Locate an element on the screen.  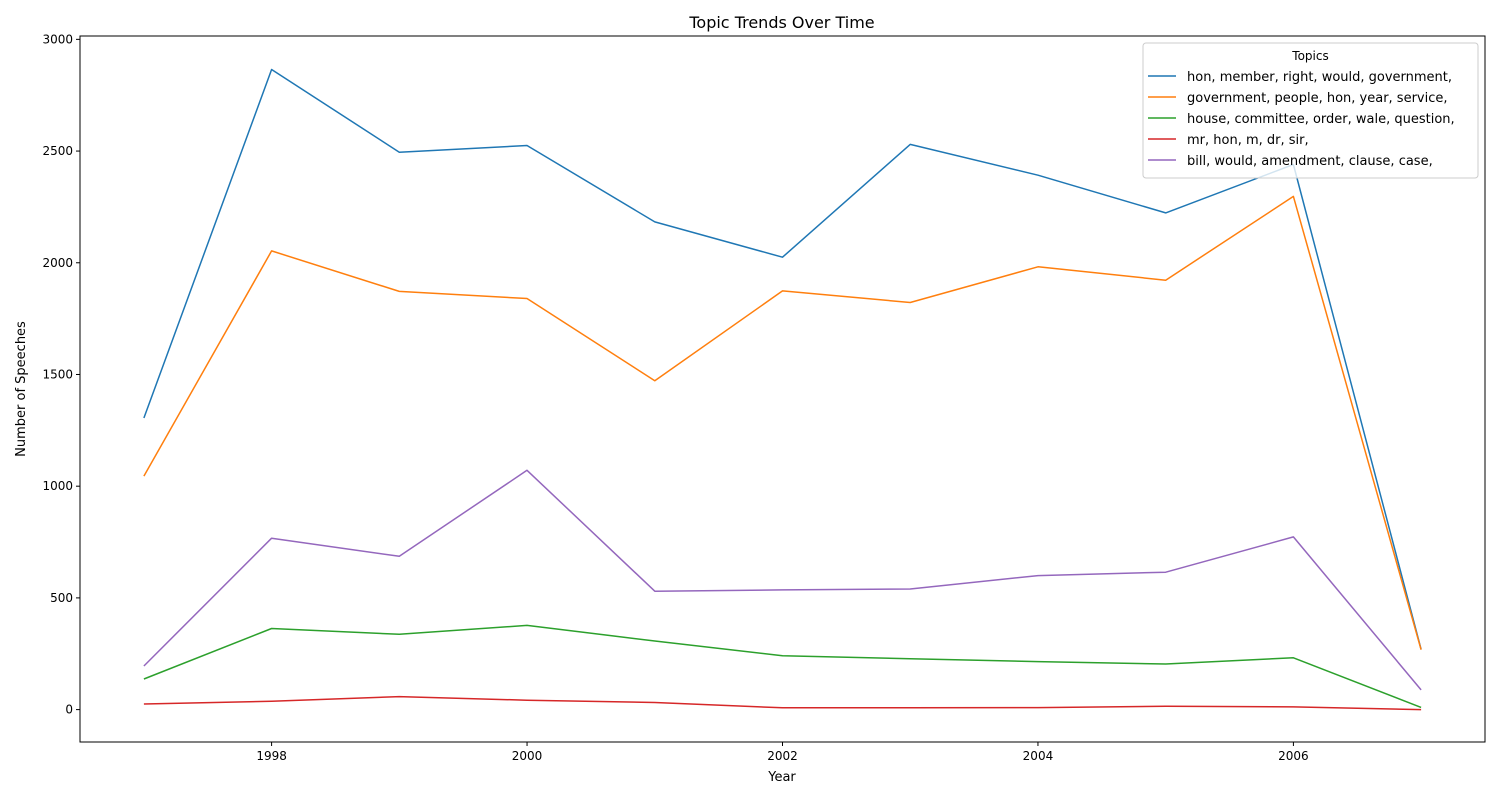
legend-label-4: mr, hon, m, dr, sir, is located at coordinates (1248, 140).